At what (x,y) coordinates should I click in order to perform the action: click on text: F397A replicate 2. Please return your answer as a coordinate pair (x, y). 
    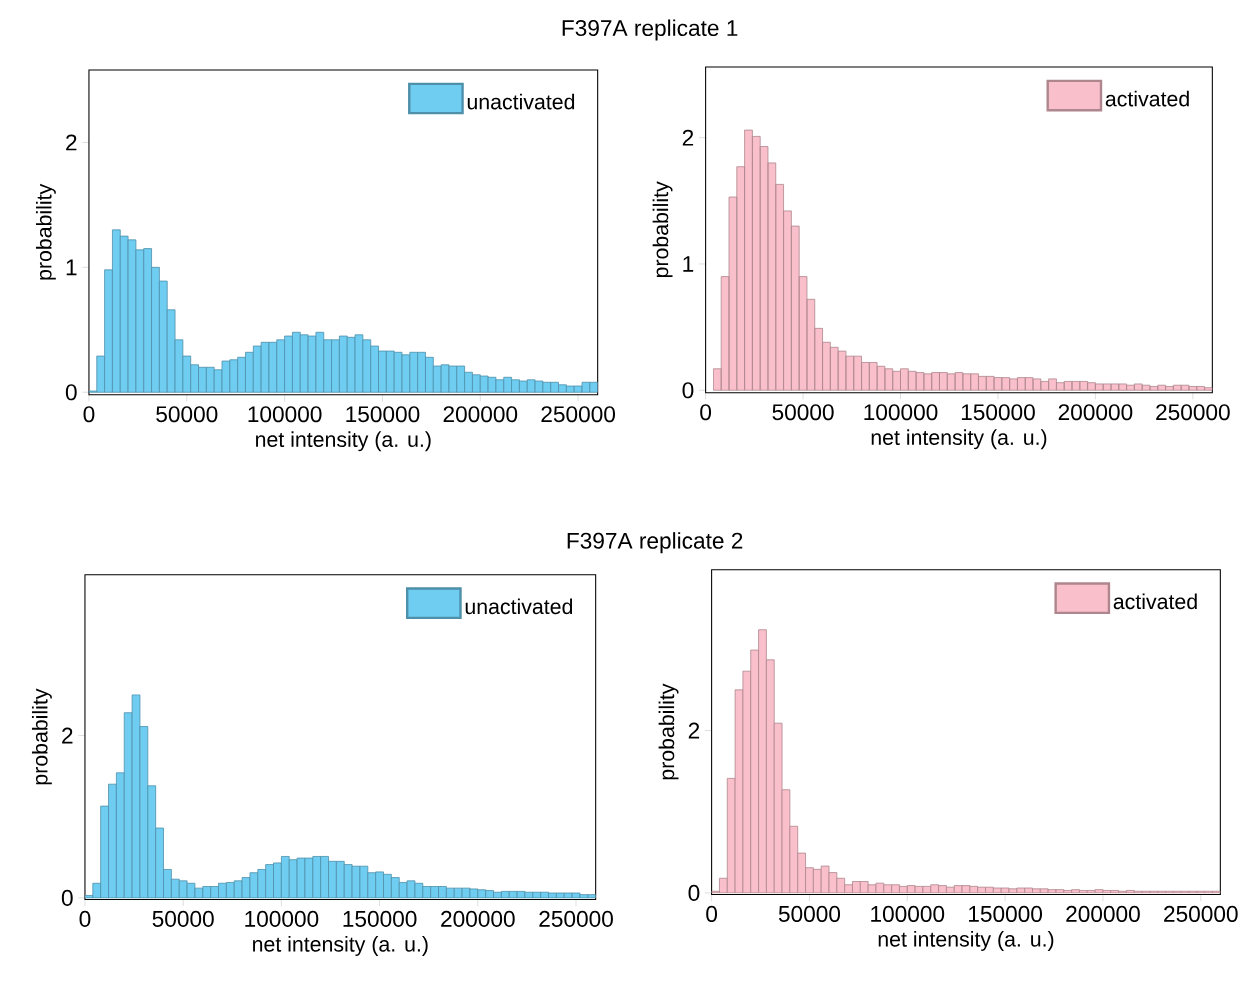
    Looking at the image, I should click on (655, 542).